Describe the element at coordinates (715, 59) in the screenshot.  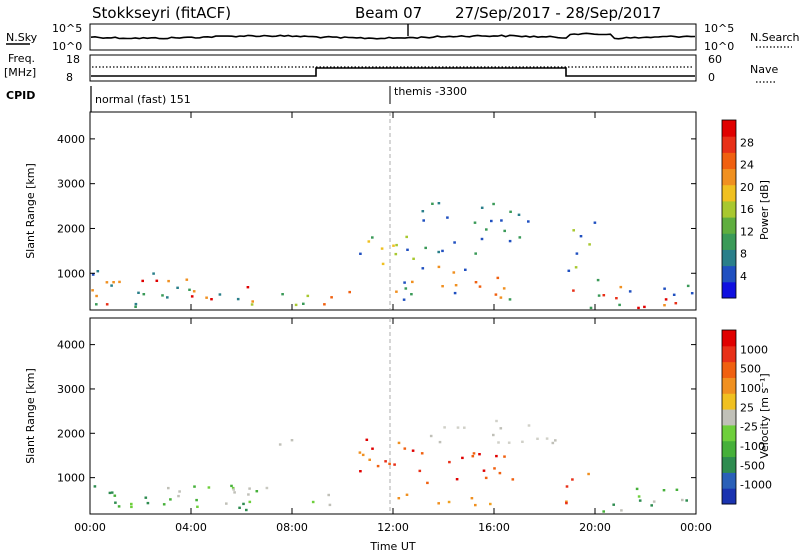
I see `nave-tick-top: 60` at that location.